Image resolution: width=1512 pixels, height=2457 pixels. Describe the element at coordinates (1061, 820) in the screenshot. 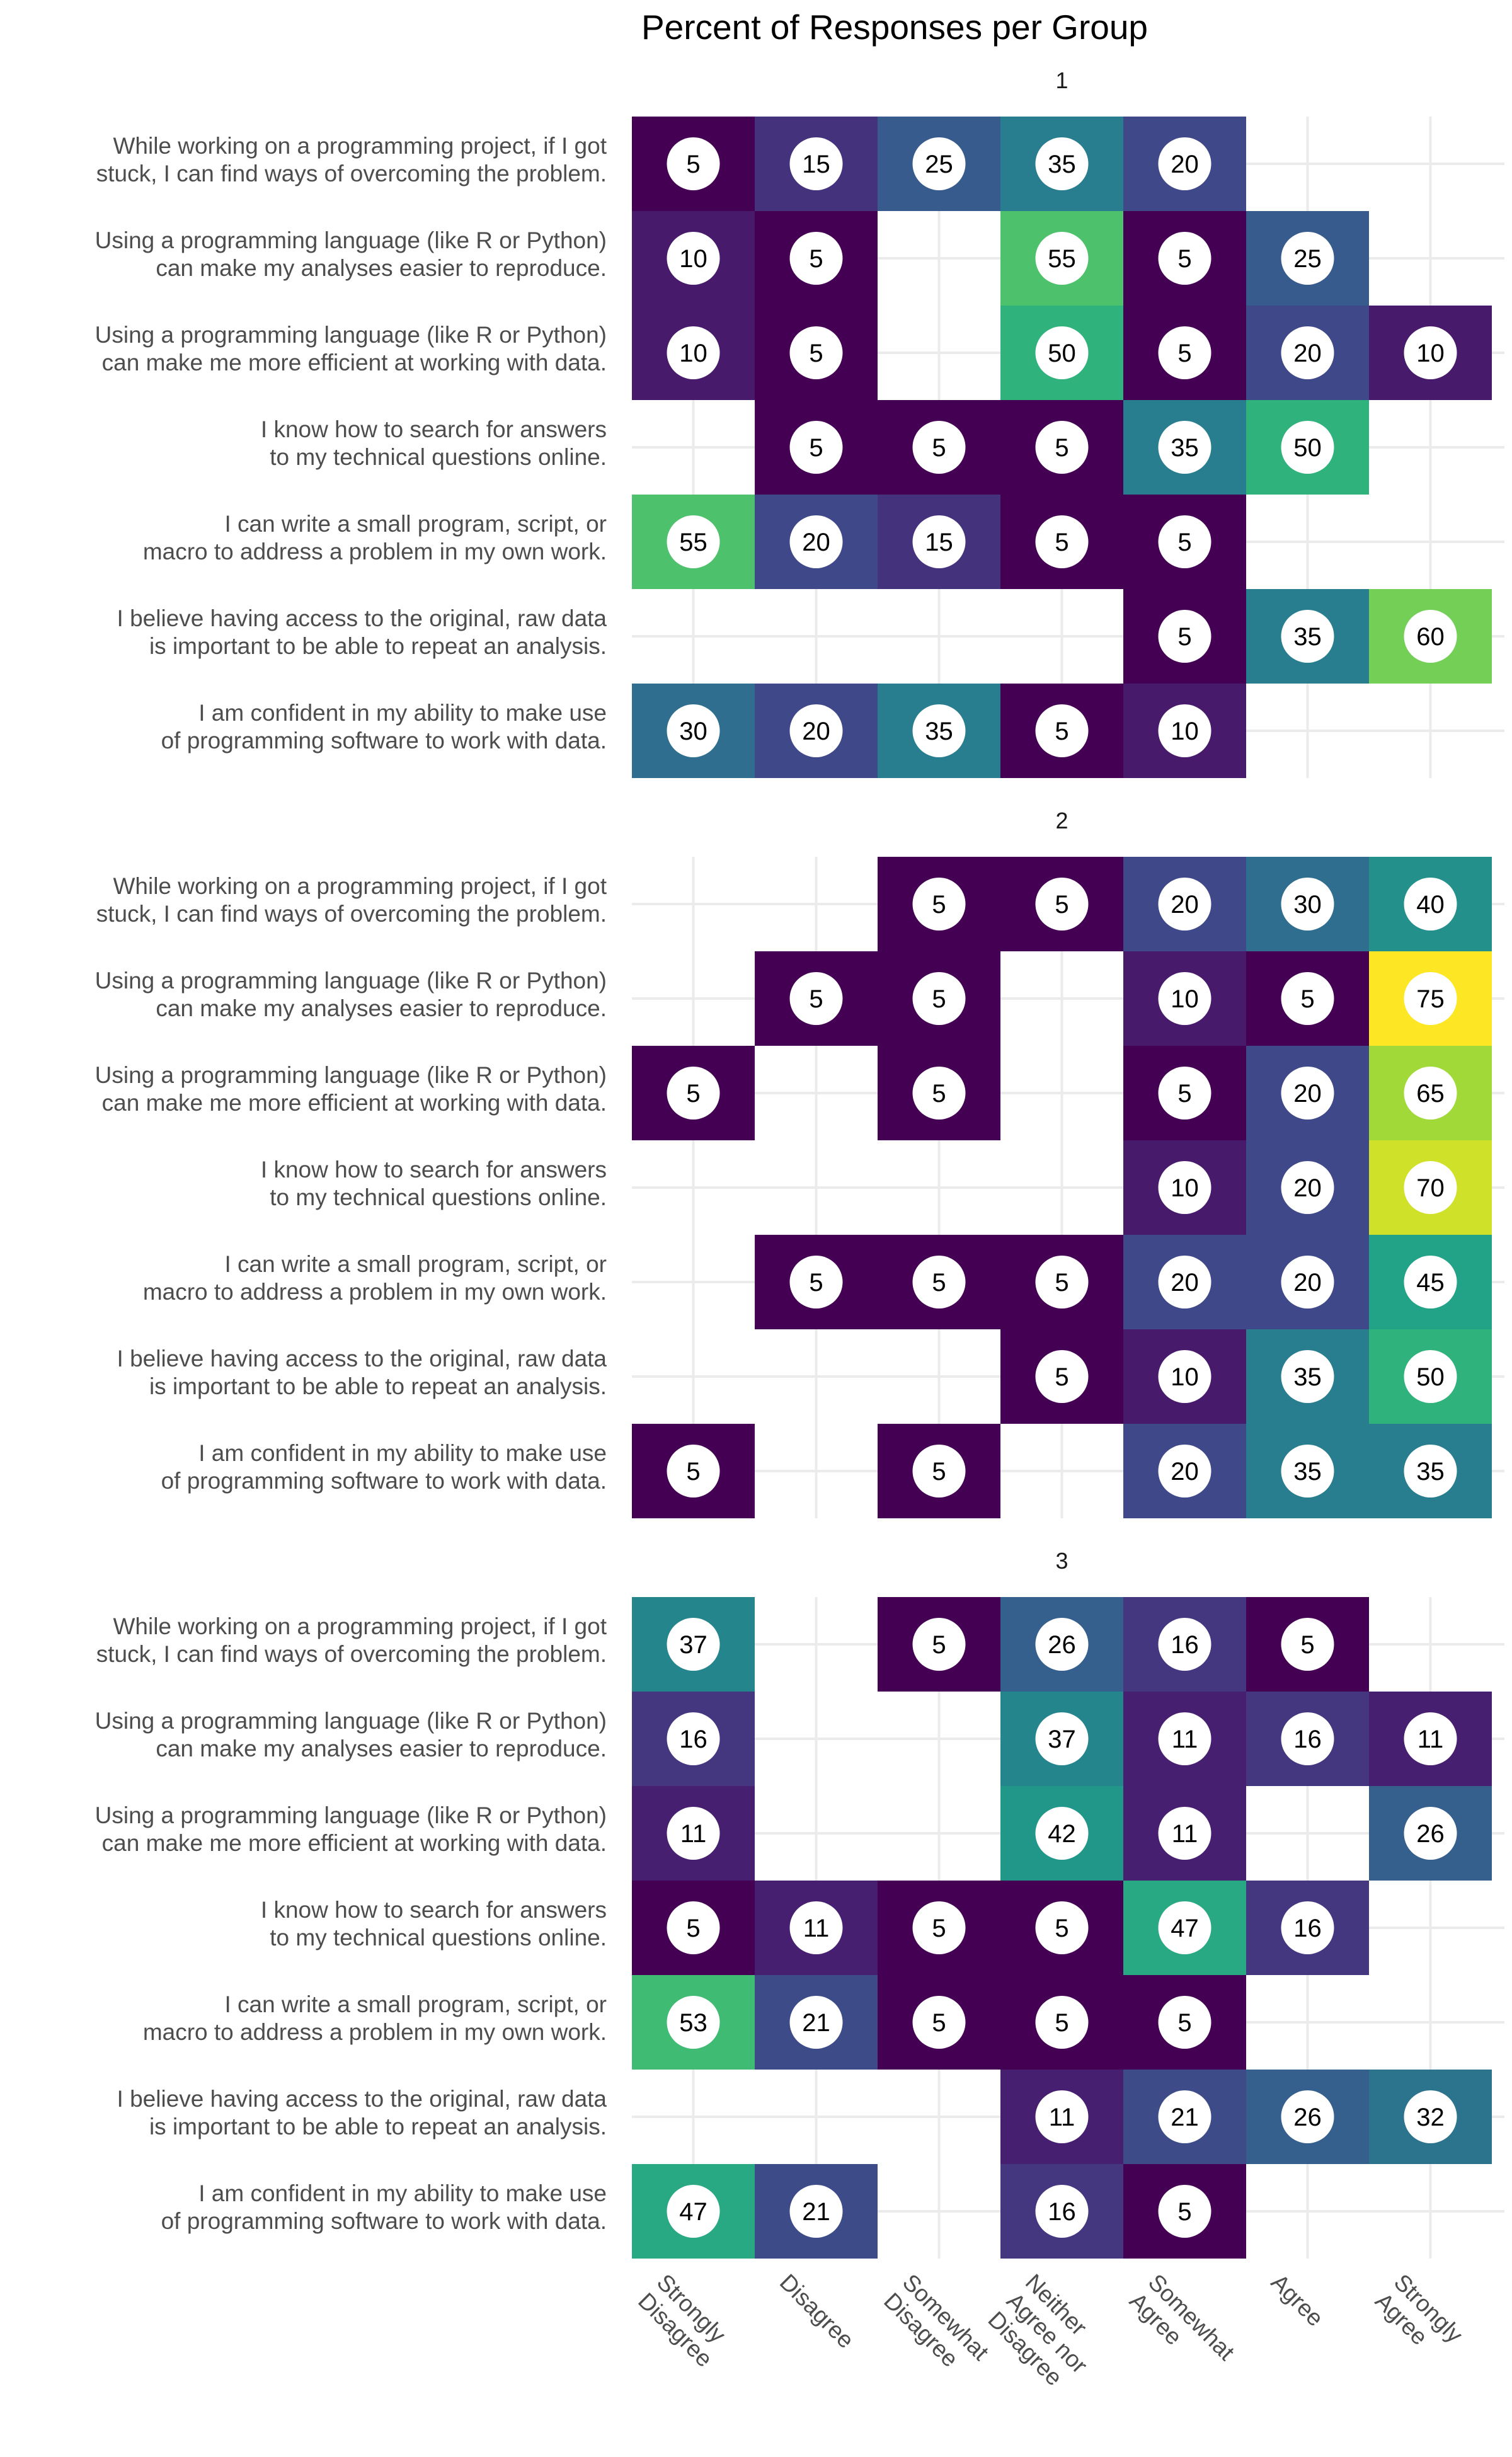

I see `facet-title: 2` at that location.